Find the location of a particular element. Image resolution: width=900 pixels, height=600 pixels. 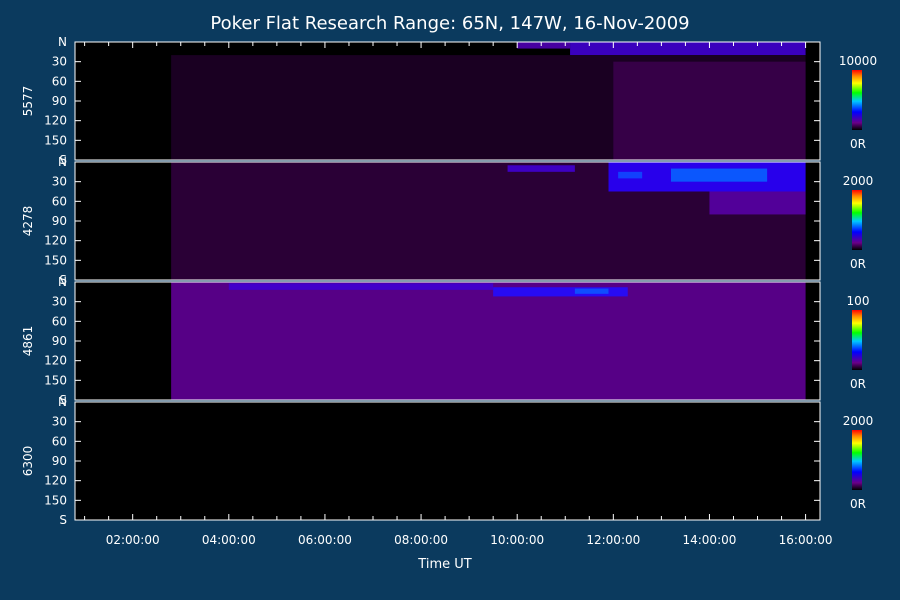

x-tick-label: 12:00:00 is located at coordinates (613, 540).